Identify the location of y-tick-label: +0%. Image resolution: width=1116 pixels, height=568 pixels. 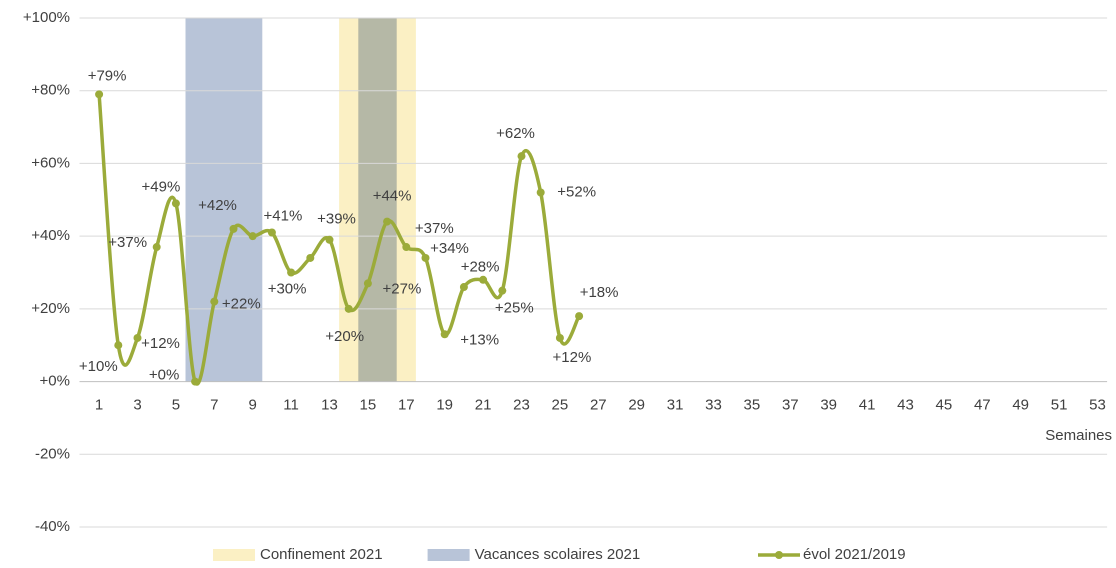
(55, 381).